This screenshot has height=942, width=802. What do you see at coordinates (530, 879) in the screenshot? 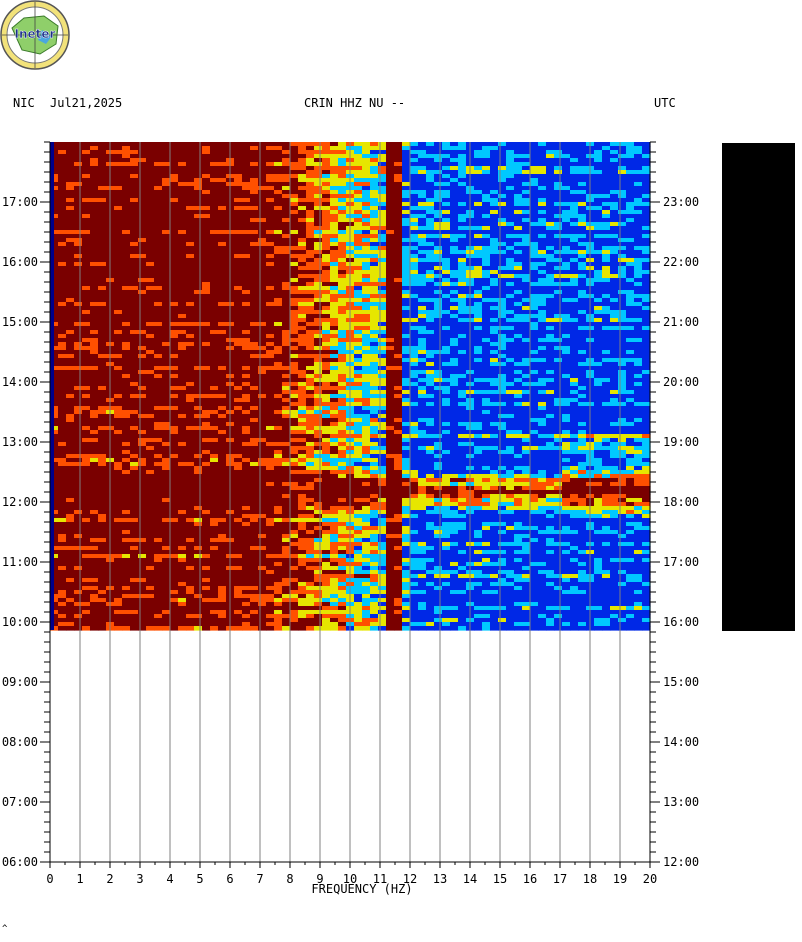
I see `x-tick-label: 16` at bounding box center [530, 879].